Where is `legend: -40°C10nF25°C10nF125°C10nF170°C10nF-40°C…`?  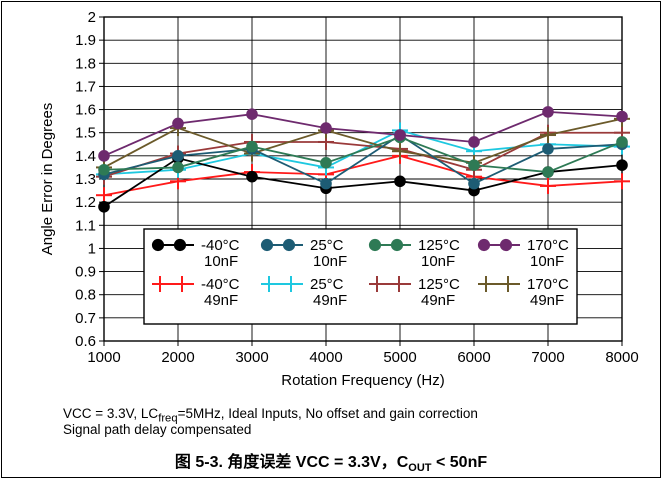
legend: -40°C10nF25°C10nF125°C10nF170°C10nF-40°C… is located at coordinates (360, 276).